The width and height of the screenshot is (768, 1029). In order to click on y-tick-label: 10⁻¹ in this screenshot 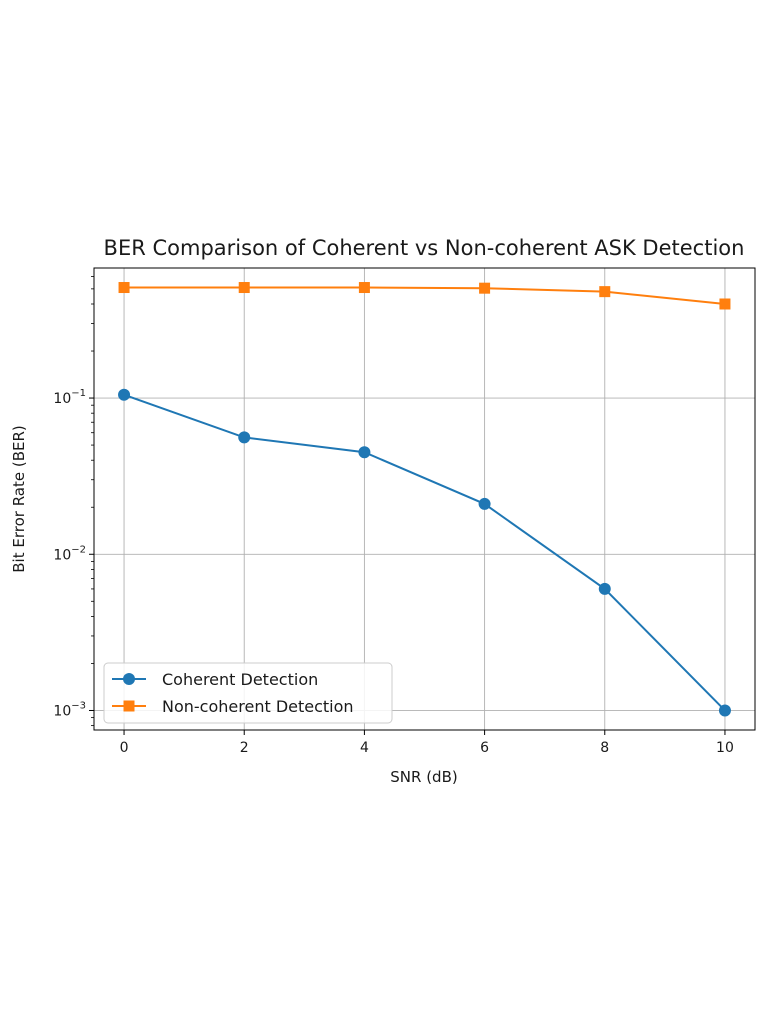, I will do `click(69, 397)`.